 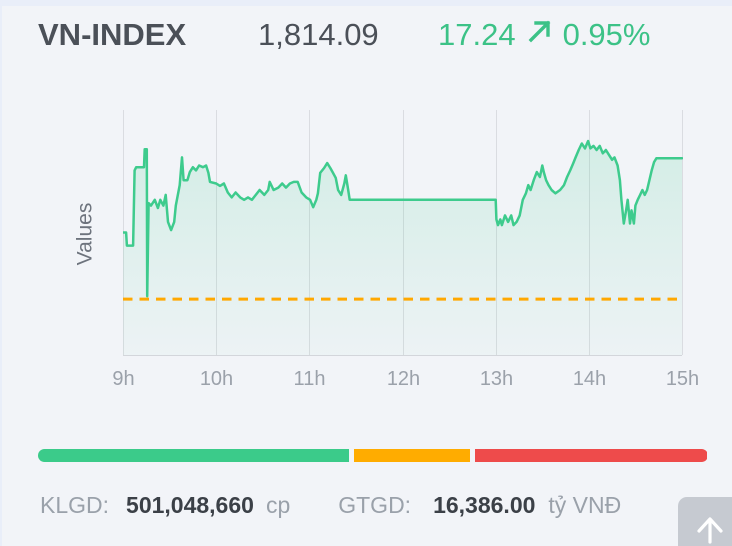 I want to click on index-change-value: 17.24, so click(x=477, y=34).